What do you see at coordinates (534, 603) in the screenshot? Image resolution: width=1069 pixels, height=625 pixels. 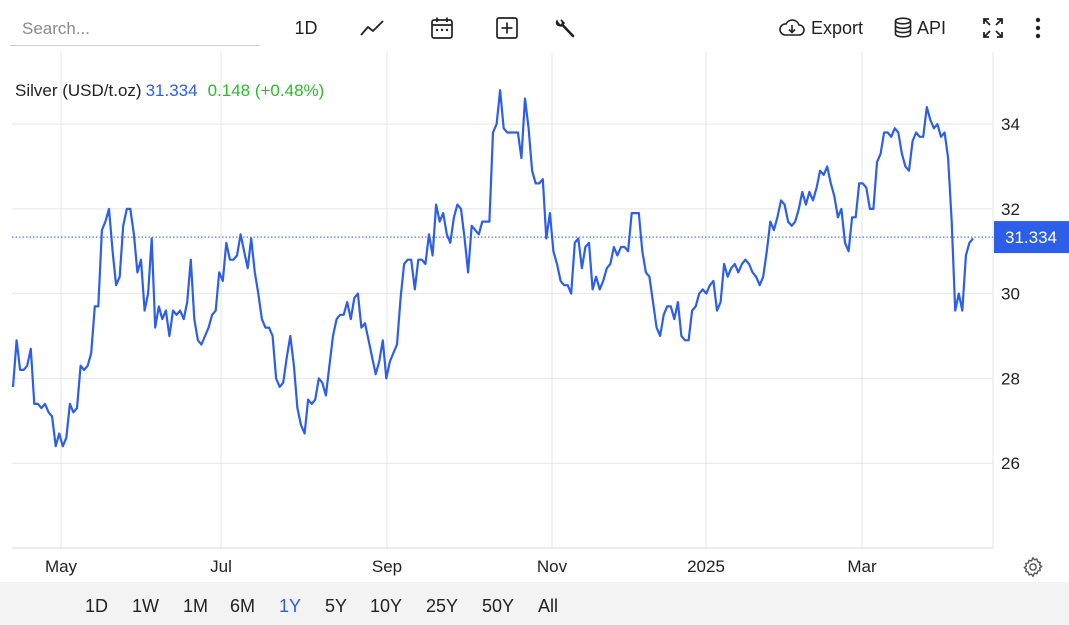 I see `range-bar: 1D 1W 1M 6M 1Y 5Y 10Y 25Y 50Y All` at bounding box center [534, 603].